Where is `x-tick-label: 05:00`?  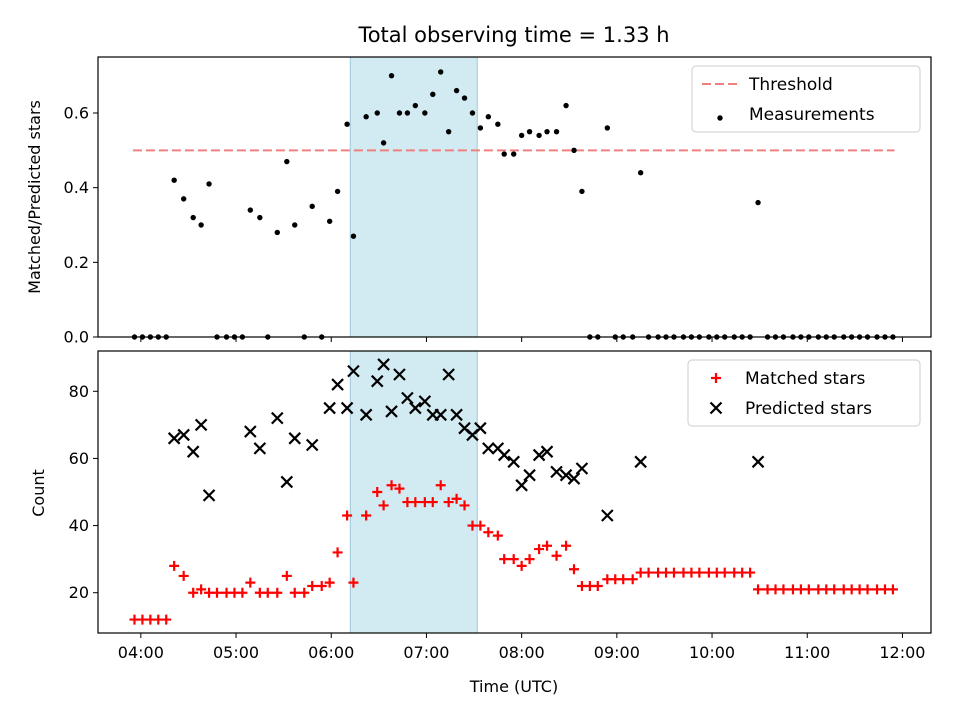 x-tick-label: 05:00 is located at coordinates (236, 652).